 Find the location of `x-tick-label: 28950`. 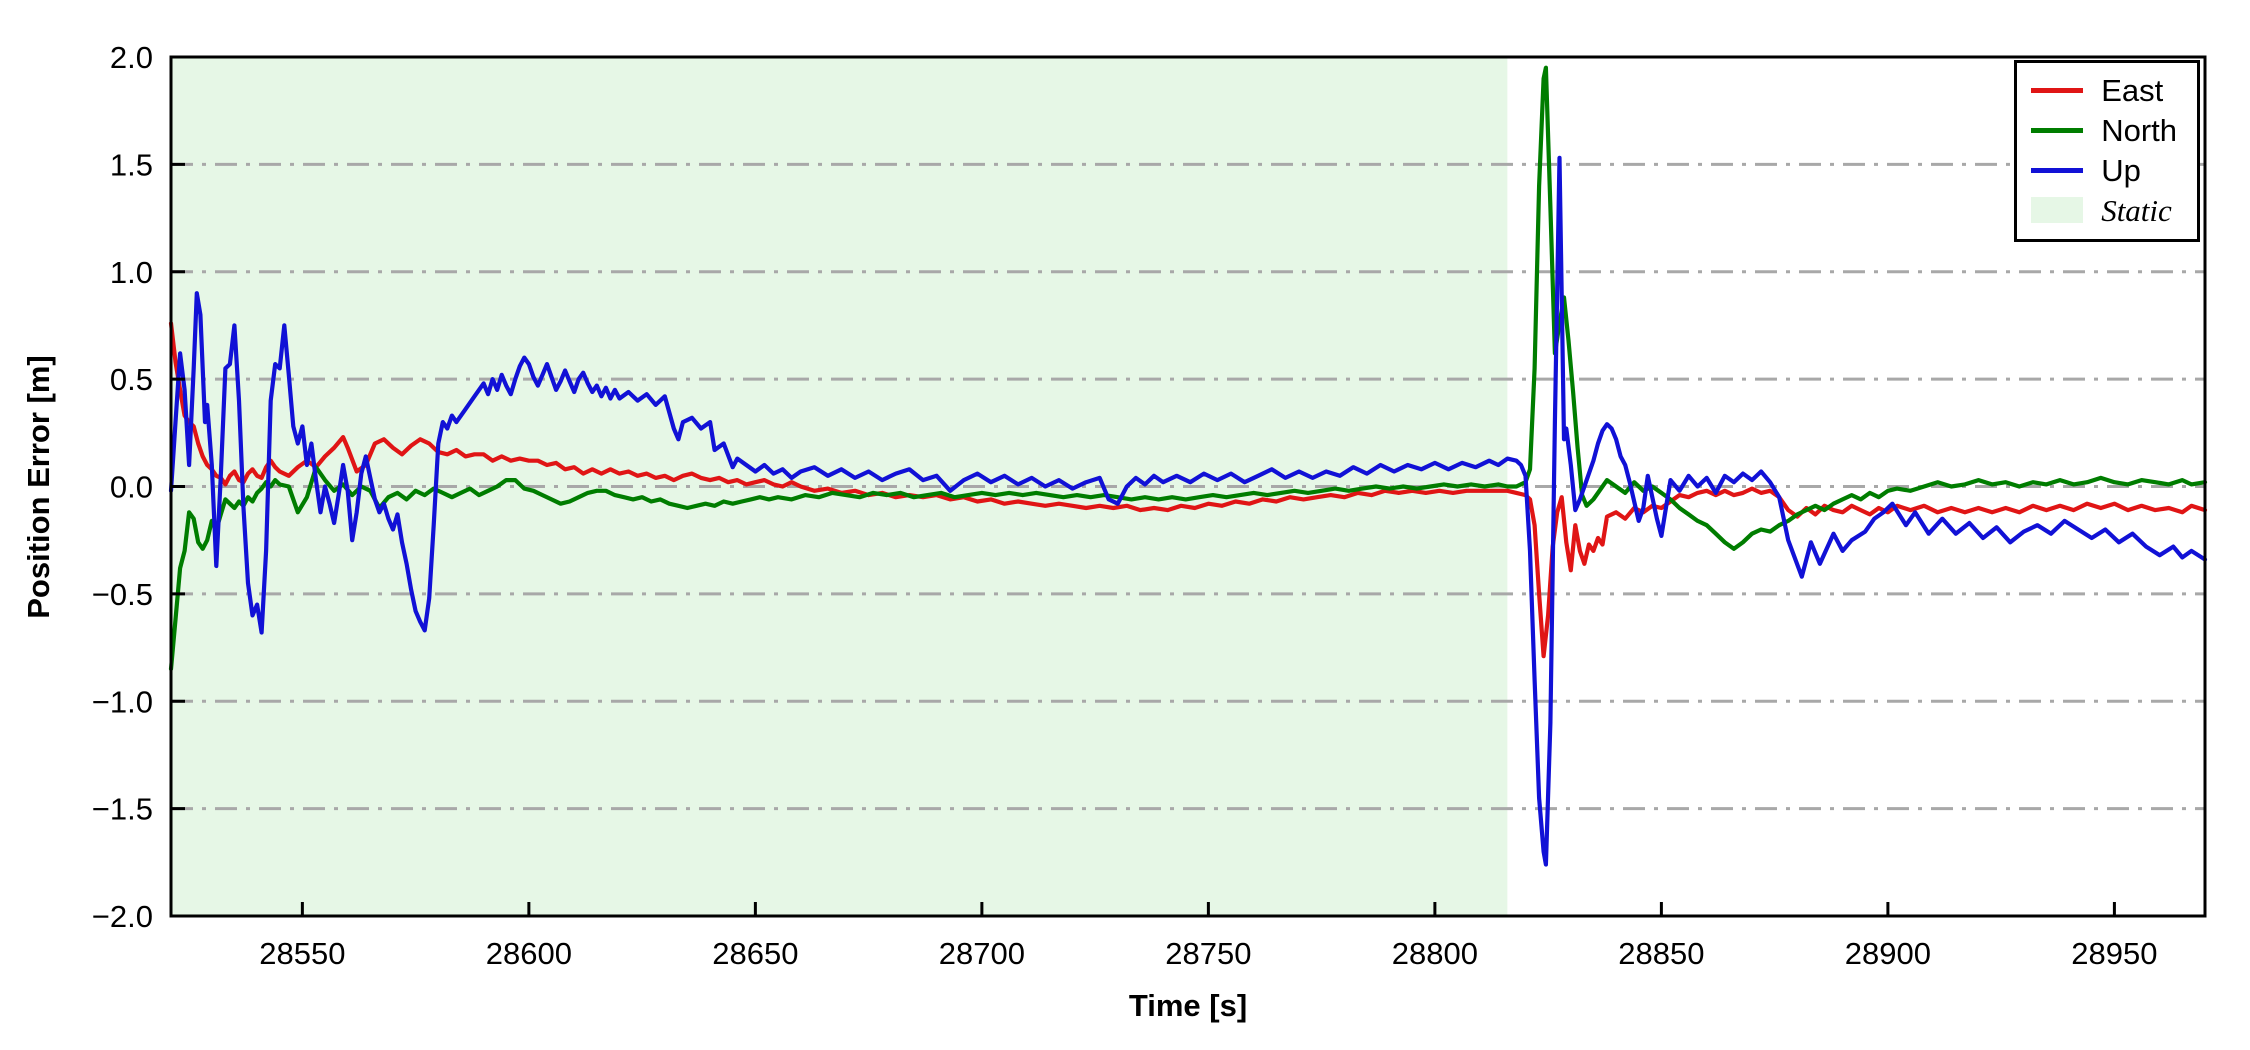

x-tick-label: 28950 is located at coordinates (2114, 953).